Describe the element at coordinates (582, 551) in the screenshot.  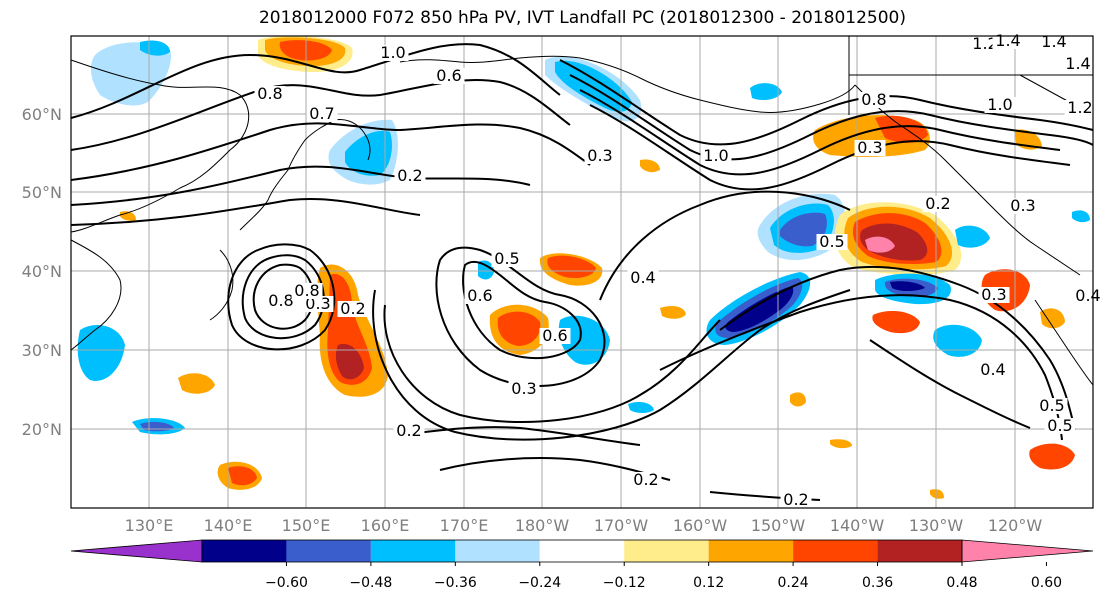
I see `colorbar-frame` at that location.